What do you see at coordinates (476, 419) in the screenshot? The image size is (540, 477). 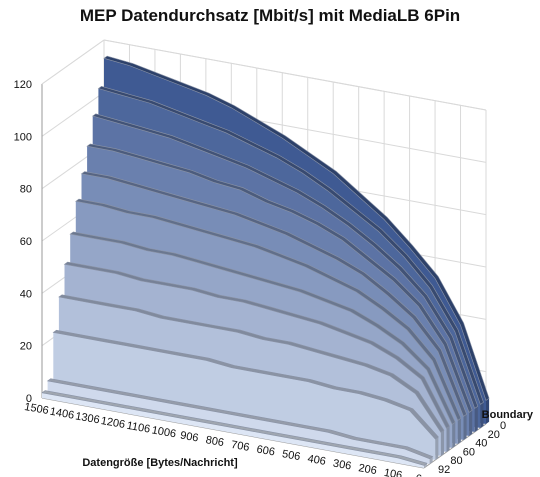 I see `series-9-end-cap` at bounding box center [476, 419].